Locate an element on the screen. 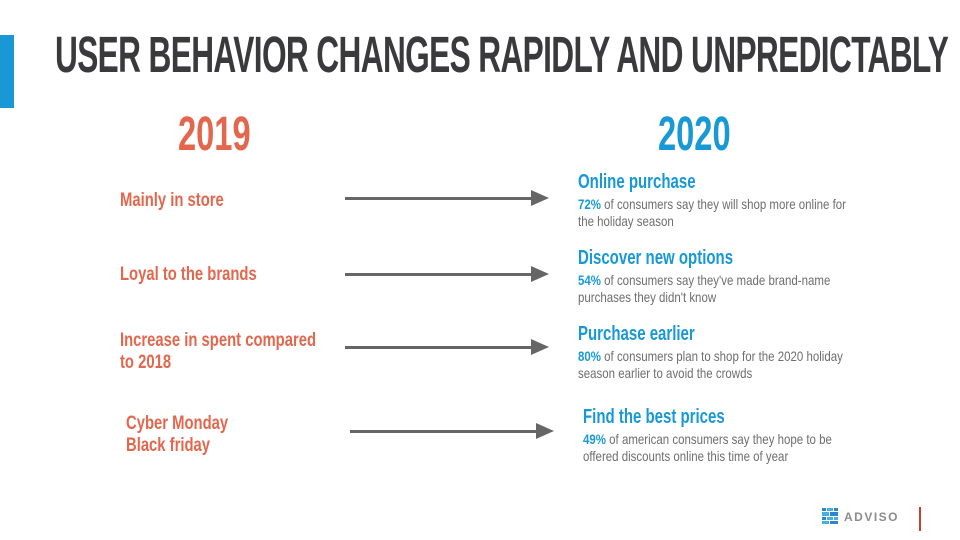 This screenshot has width=960, height=540. label-line: Increase in spent compared is located at coordinates (218, 340).